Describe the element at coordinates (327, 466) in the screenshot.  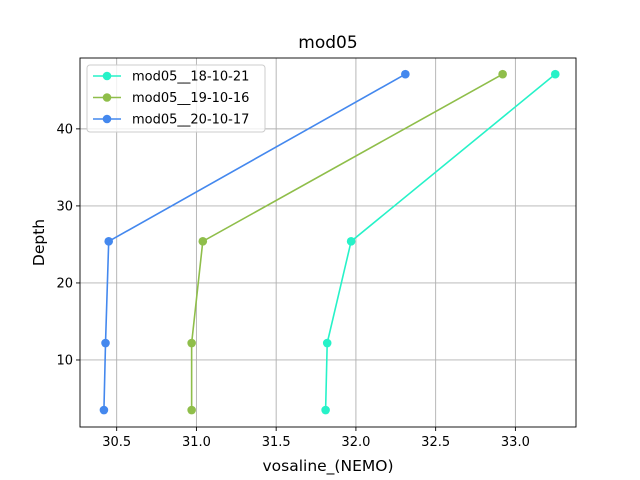
I see `x-axis-label: vosaline_(NEMO)` at that location.